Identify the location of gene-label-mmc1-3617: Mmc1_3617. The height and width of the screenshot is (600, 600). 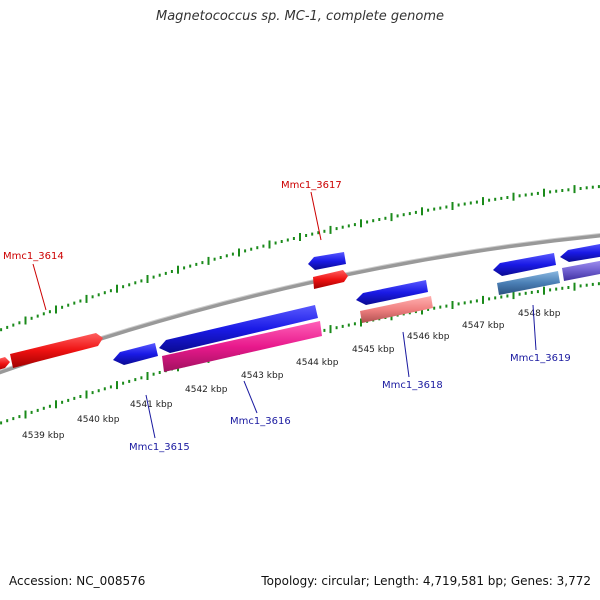
(311, 185).